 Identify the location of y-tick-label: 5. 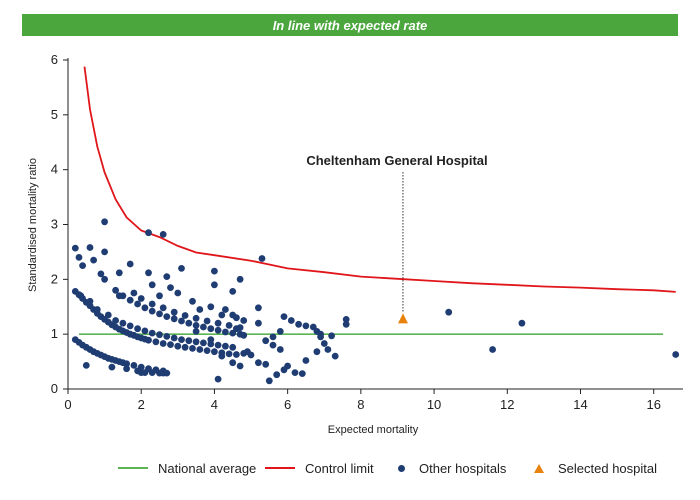
(54, 114).